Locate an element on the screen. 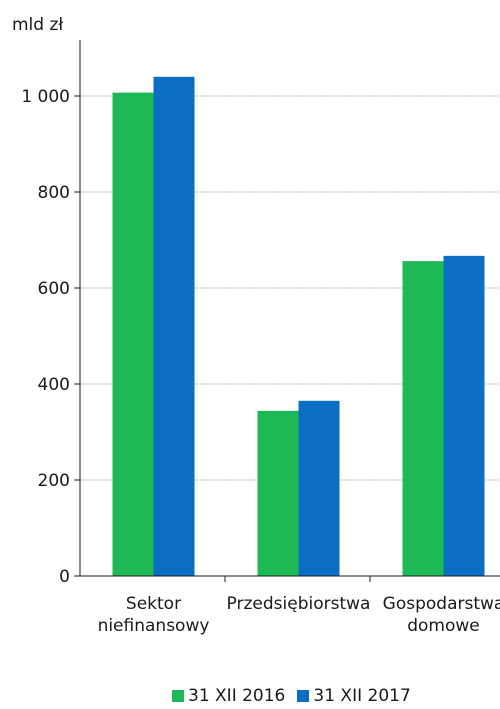  x-category-label-line-0-0: Sektor is located at coordinates (153, 604).